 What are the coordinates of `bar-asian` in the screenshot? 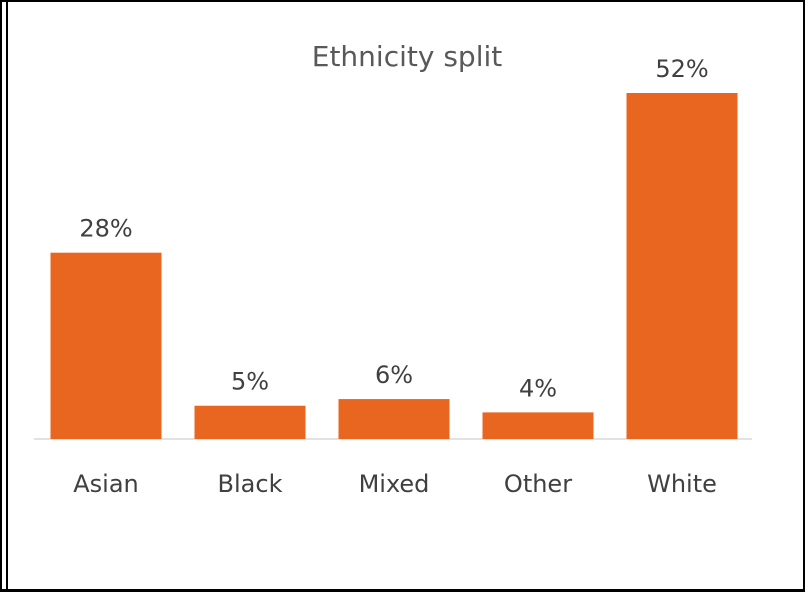 It's located at (106, 345).